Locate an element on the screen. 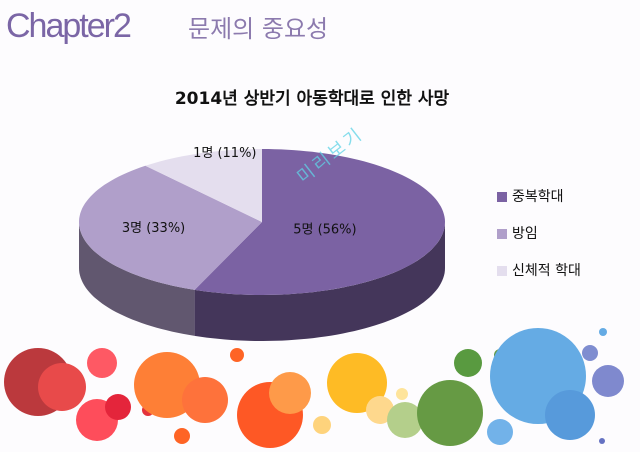 This screenshot has width=640, height=452. legend-label: 중복학대 is located at coordinates (538, 197).